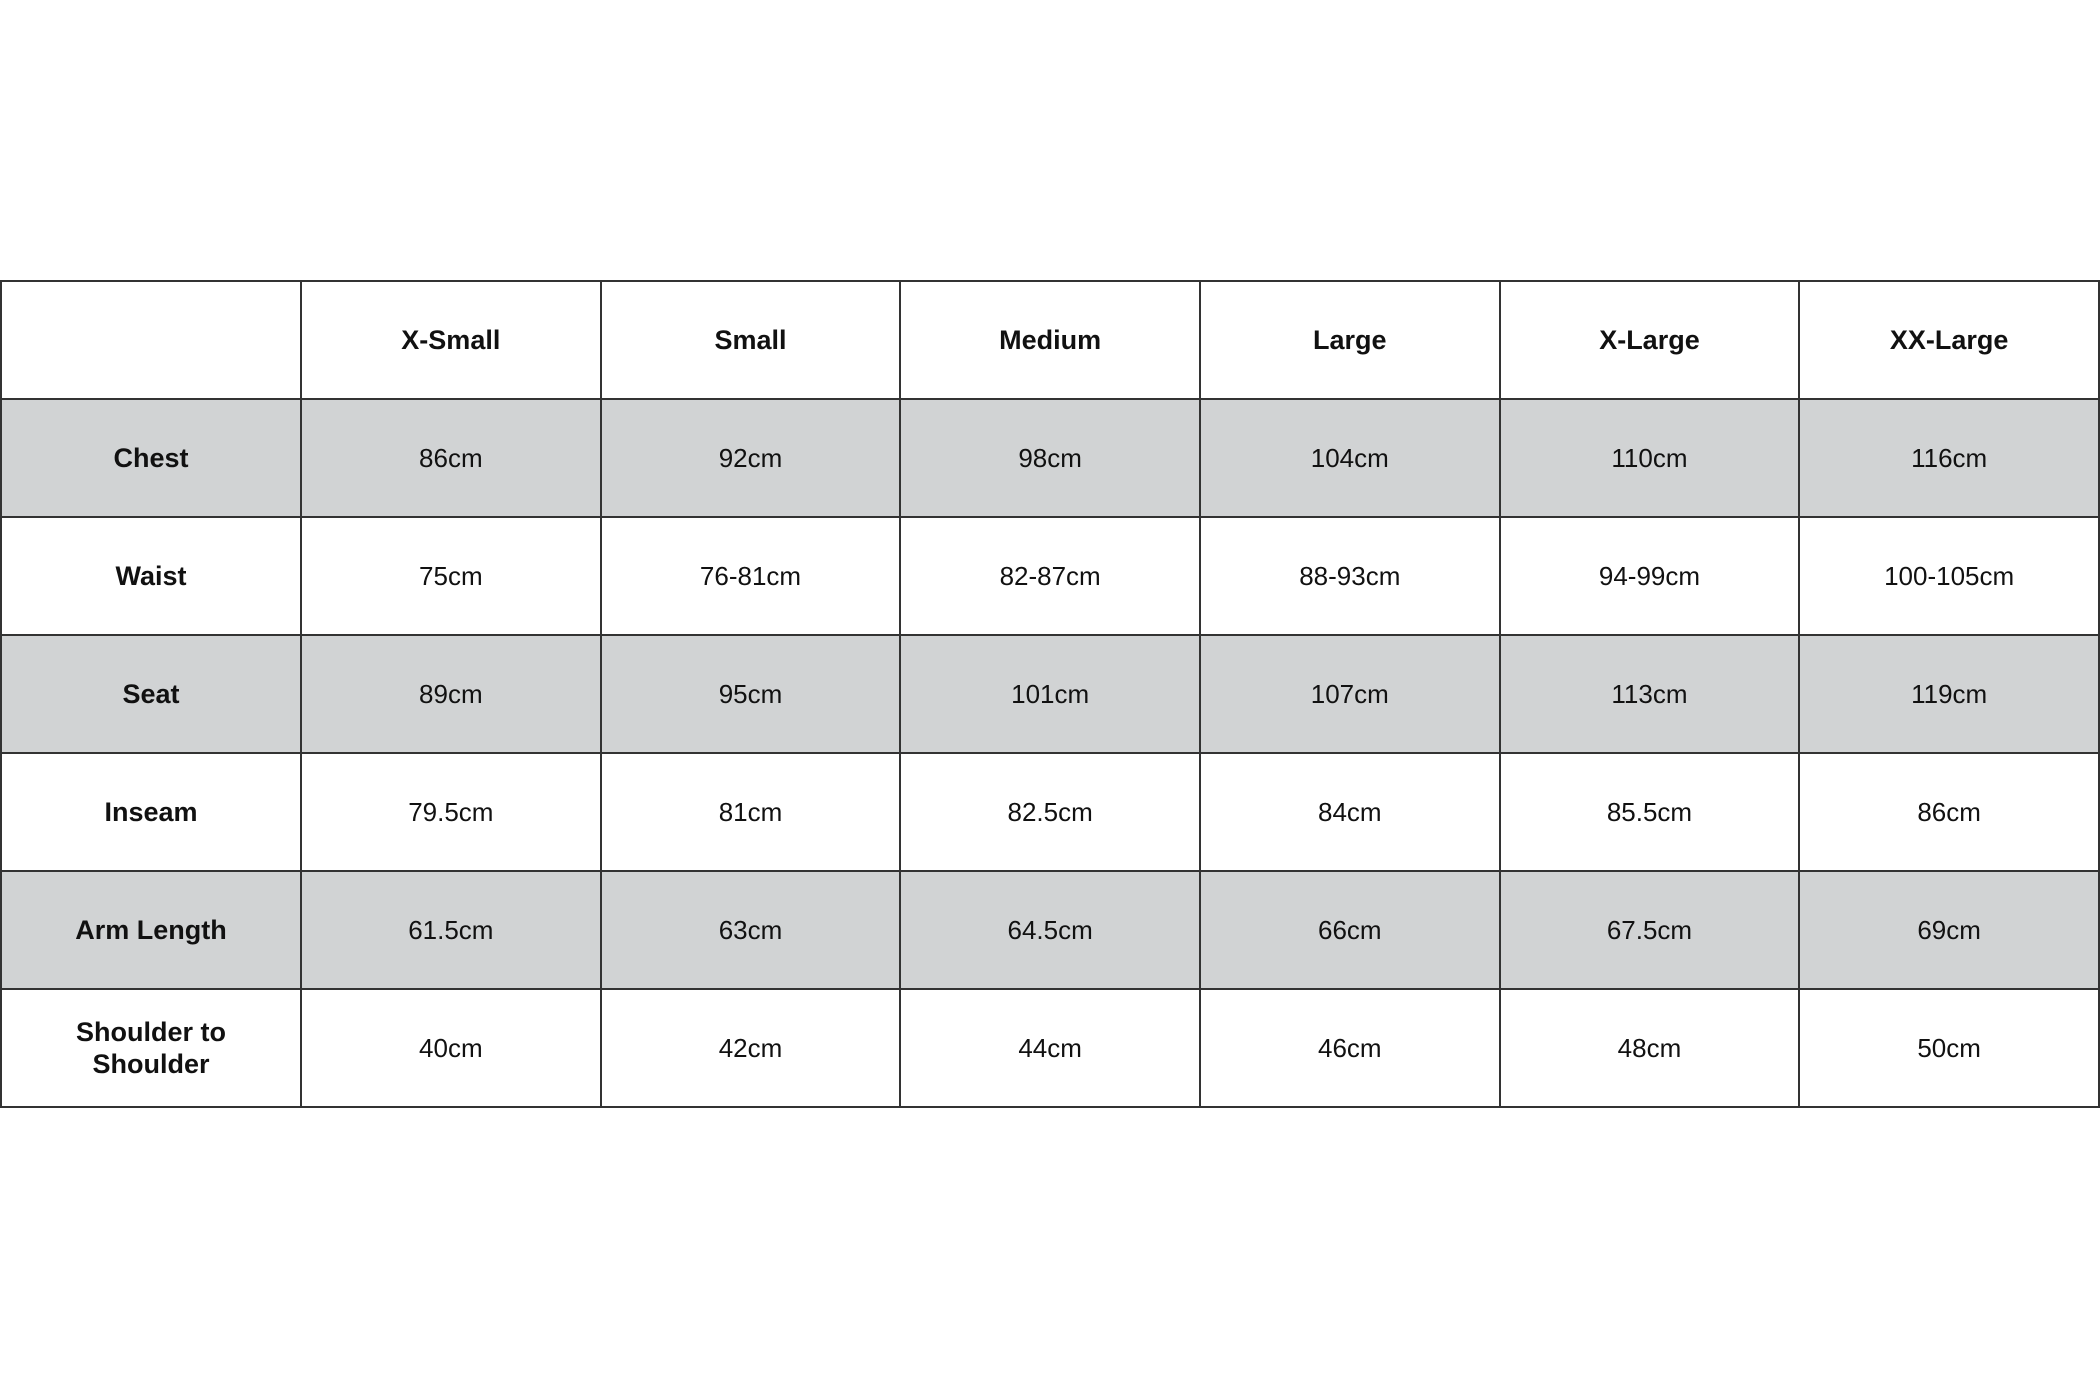  What do you see at coordinates (750, 576) in the screenshot?
I see `cell: 76-81cm` at bounding box center [750, 576].